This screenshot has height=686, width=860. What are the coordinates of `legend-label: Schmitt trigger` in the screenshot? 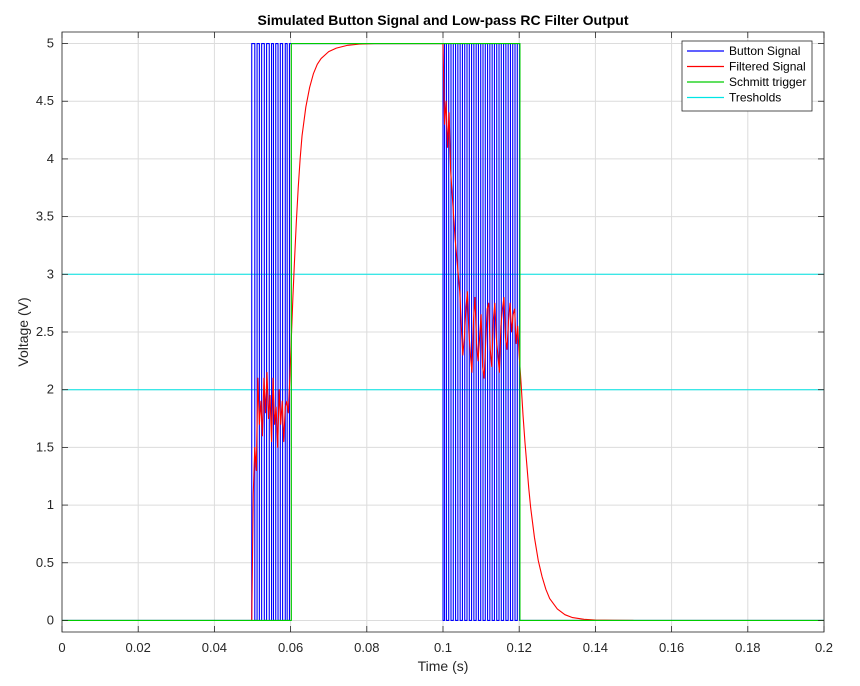 It's located at (767, 82).